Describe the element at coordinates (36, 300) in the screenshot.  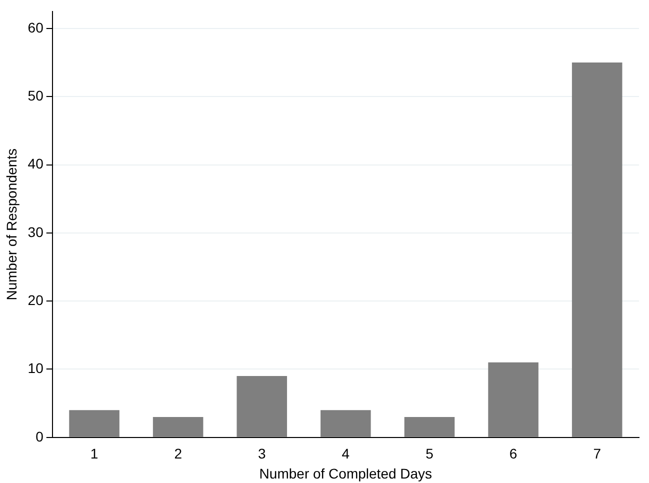
I see `y-tick-label: 20` at that location.